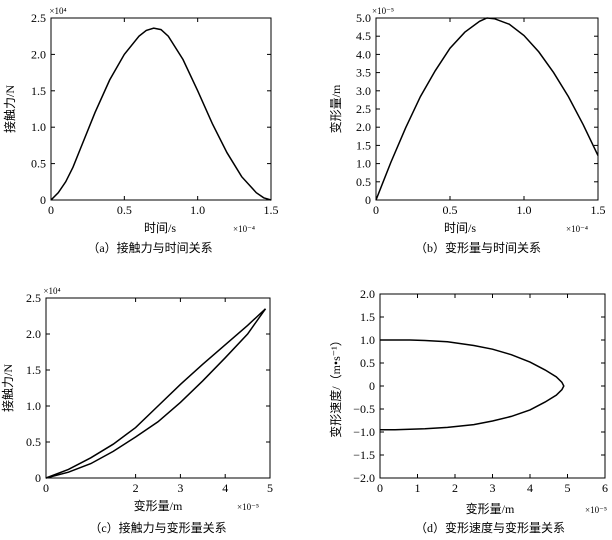  Describe the element at coordinates (364, 455) in the screenshot. I see `y-tick-label: −1.5` at that location.